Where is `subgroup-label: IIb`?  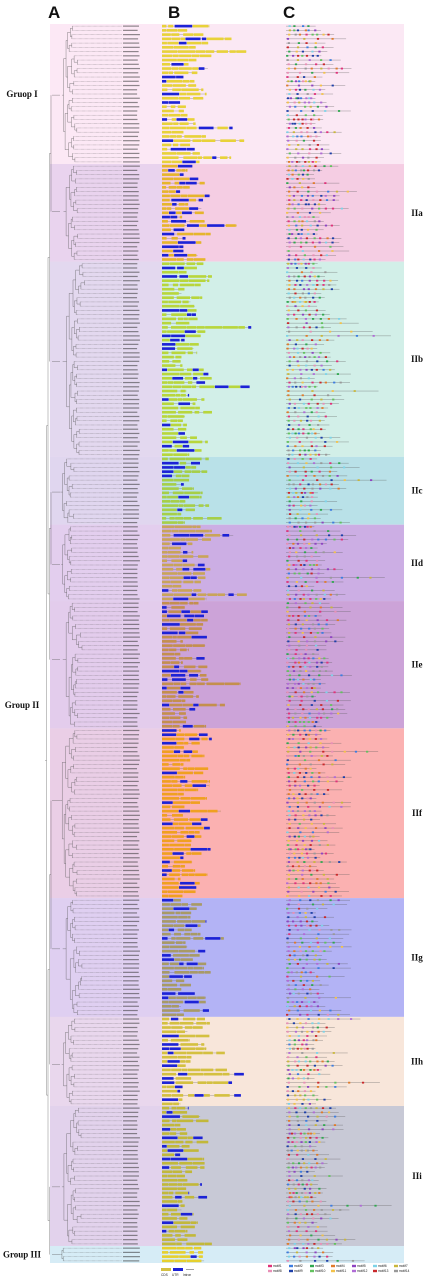 subgroup-label: IIb is located at coordinates (417, 359).